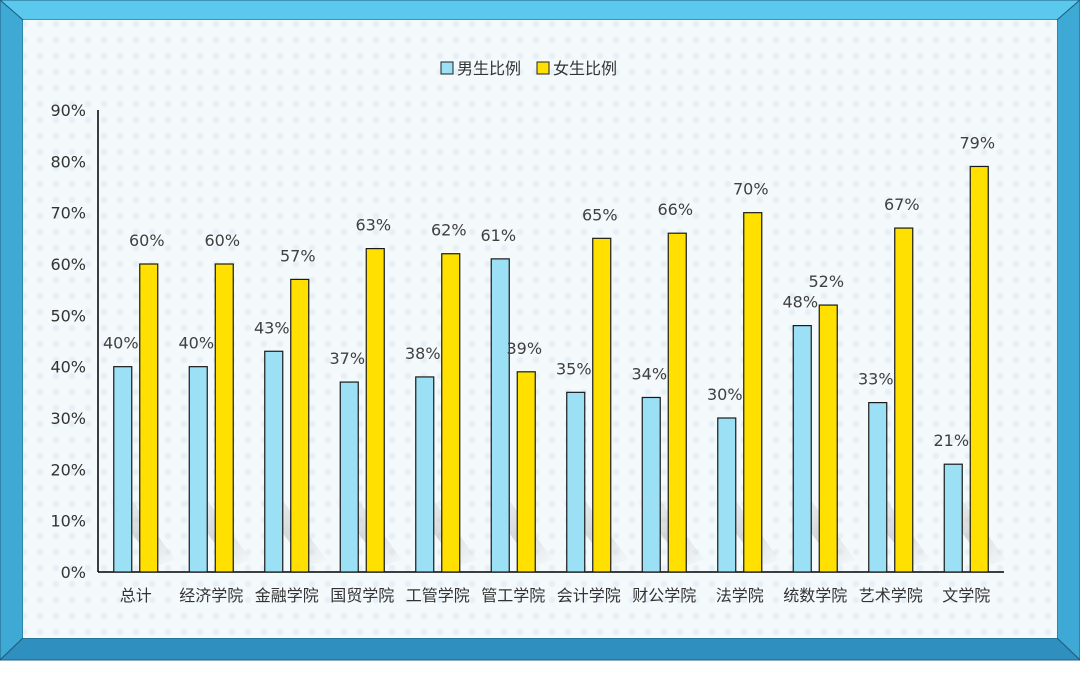 This screenshot has height=675, width=1080. I want to click on x-category-label: 工管学院, so click(438, 595).